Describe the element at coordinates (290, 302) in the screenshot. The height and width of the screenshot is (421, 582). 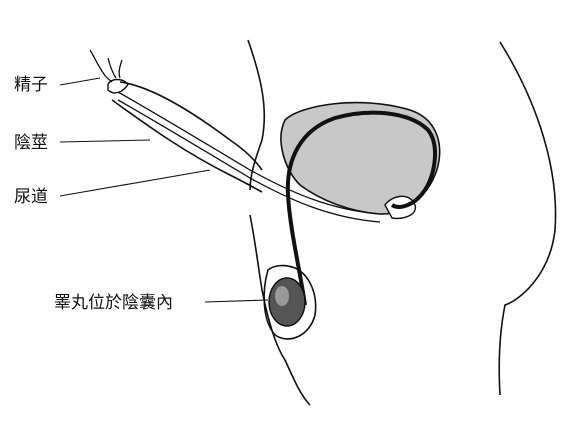
I see `scrotum` at that location.